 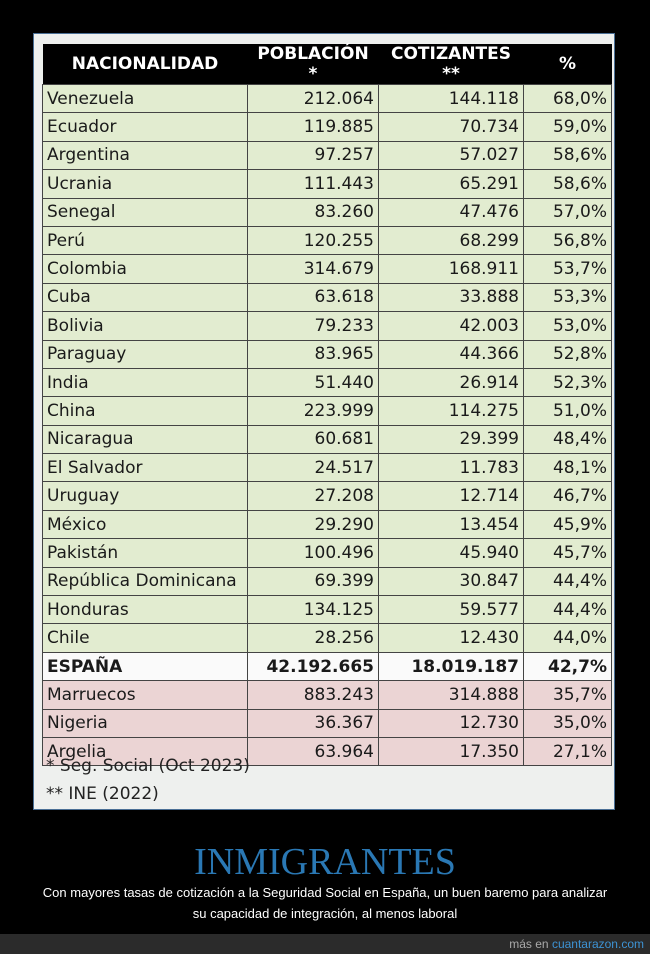 I want to click on cell-pct: 57,0%, so click(x=567, y=212).